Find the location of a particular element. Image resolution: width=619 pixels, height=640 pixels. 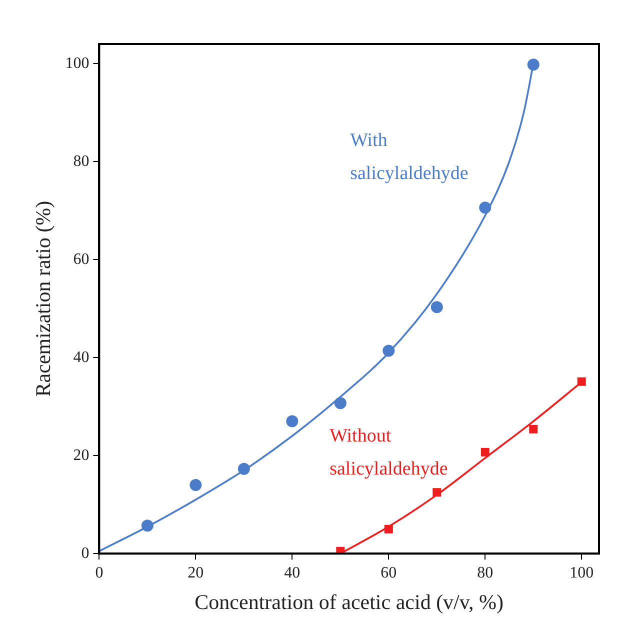

x-tick-label: 0 is located at coordinates (99, 573).